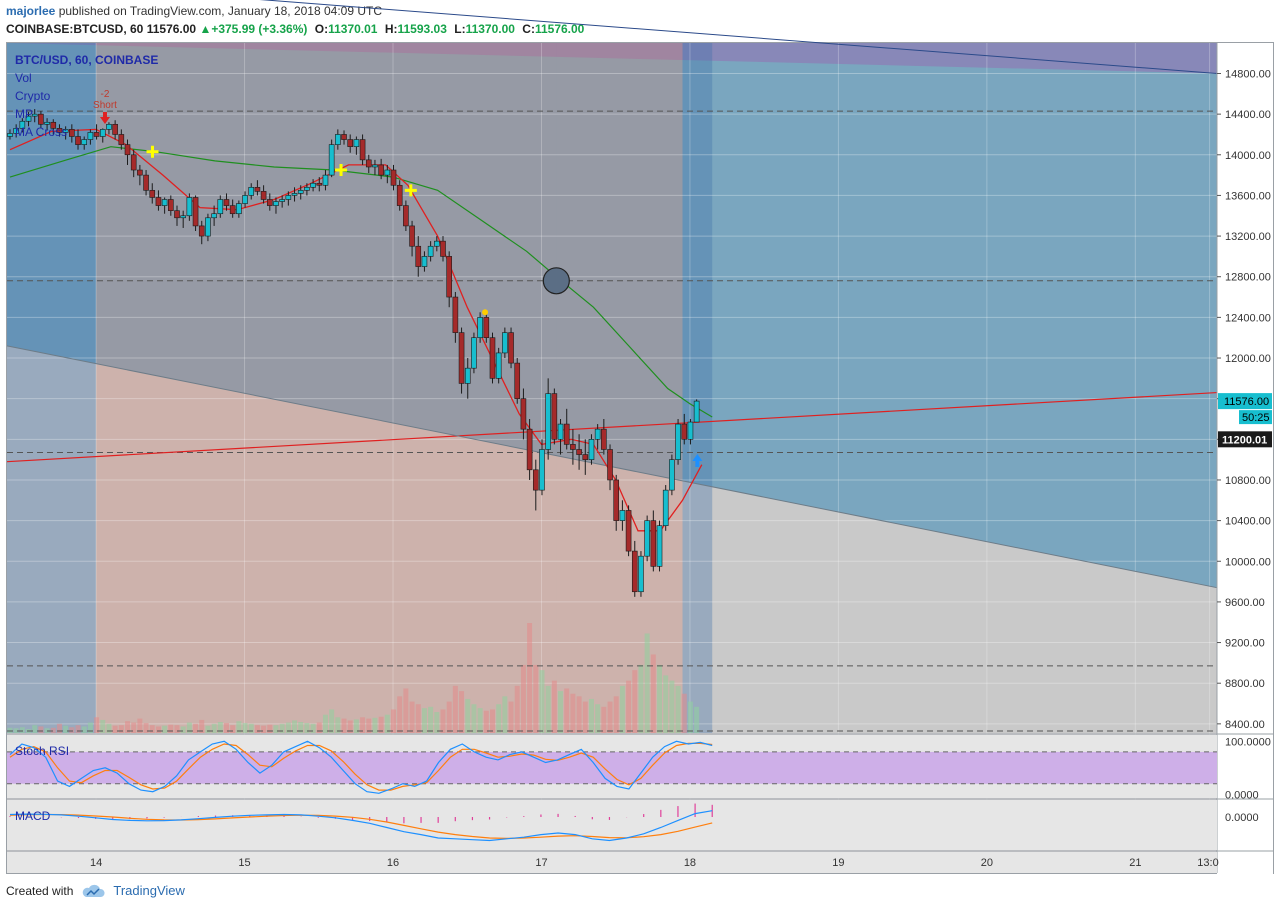  Describe the element at coordinates (149, 890) in the screenshot. I see `tradingview-link: TradingView` at that location.